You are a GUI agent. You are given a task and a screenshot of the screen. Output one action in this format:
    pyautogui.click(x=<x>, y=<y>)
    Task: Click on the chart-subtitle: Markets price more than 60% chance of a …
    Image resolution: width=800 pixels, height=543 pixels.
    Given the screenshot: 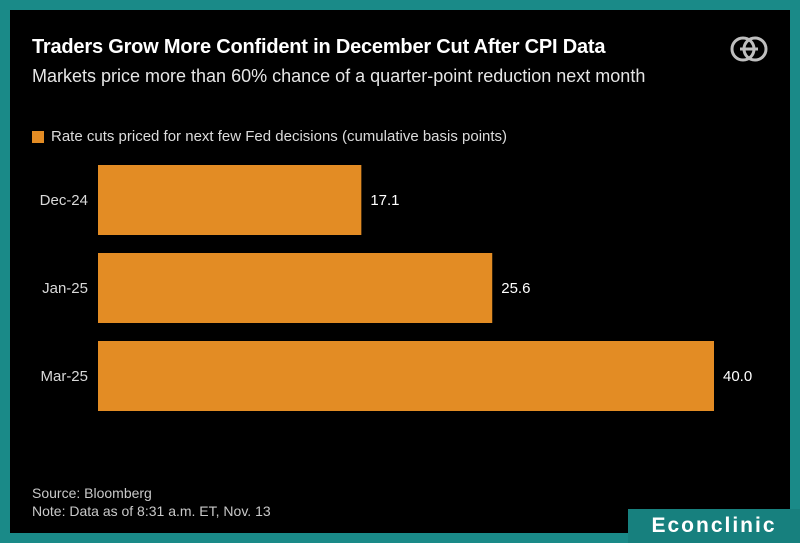 What is the action you would take?
    pyautogui.click(x=339, y=76)
    